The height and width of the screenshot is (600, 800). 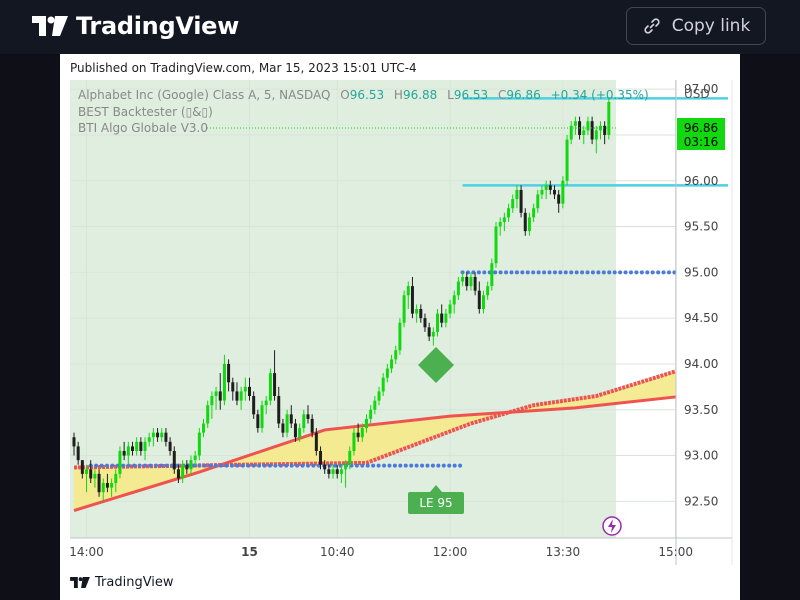 I want to click on flash-icon, so click(x=612, y=526).